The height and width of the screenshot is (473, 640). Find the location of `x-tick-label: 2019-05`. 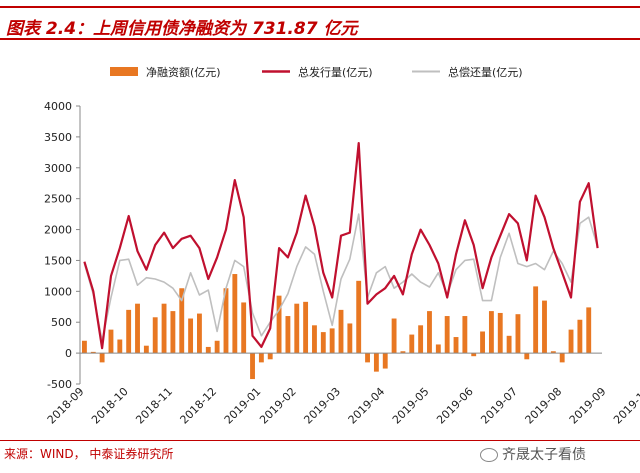

x-tick-label: 2019-05 is located at coordinates (411, 406).